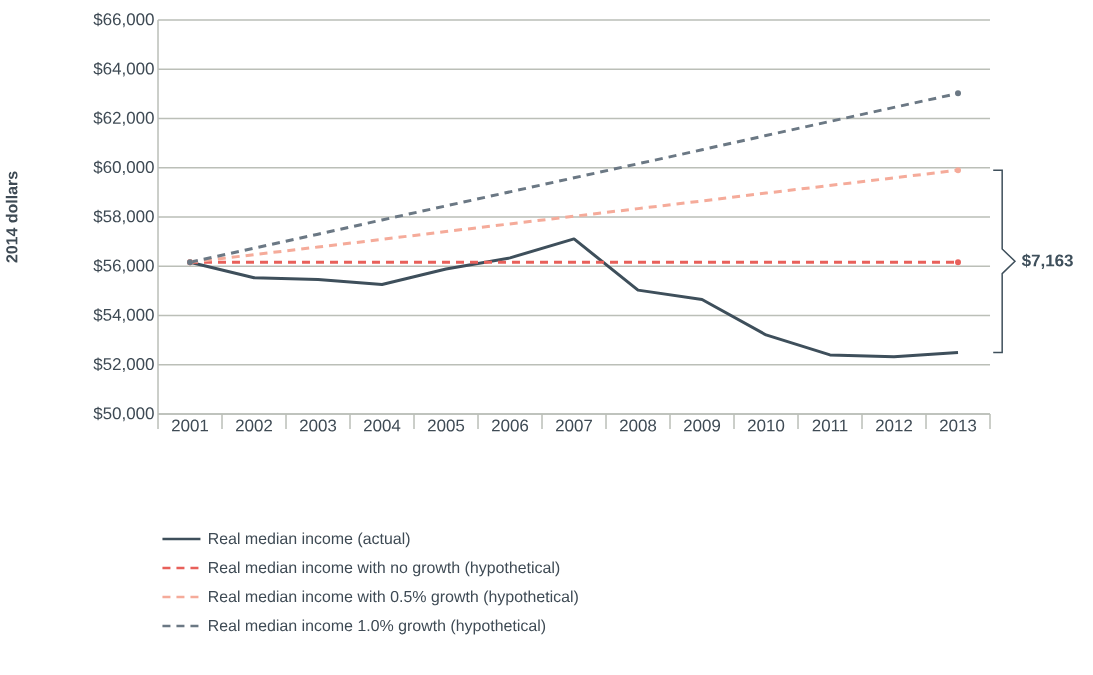  What do you see at coordinates (702, 425) in the screenshot?
I see `x-tick-label: 2009` at bounding box center [702, 425].